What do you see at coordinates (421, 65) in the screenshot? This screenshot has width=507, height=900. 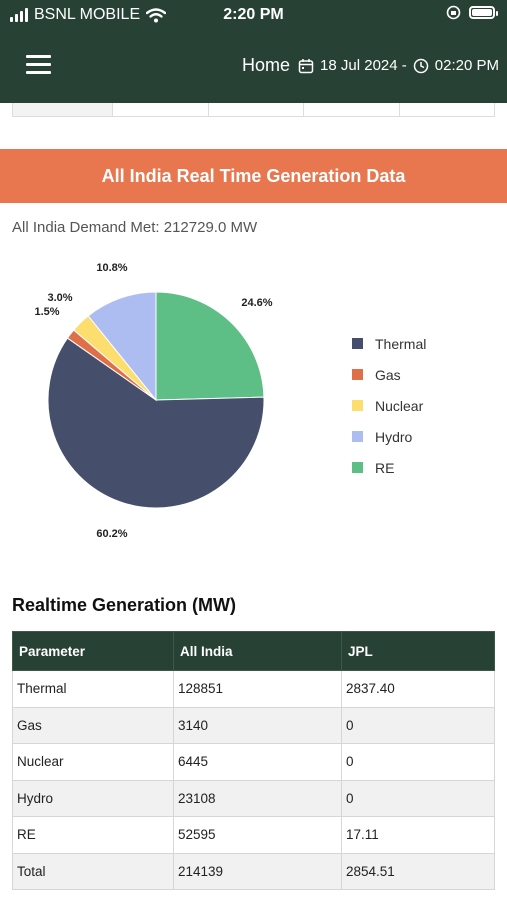 I see `clock-icon` at bounding box center [421, 65].